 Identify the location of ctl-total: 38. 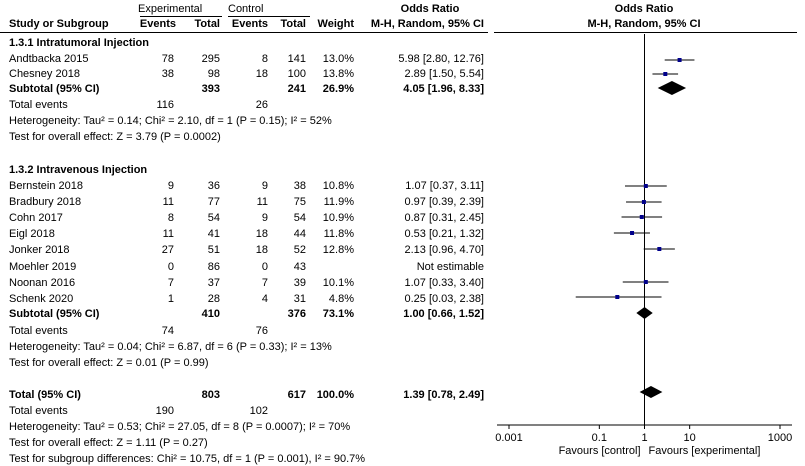
(299, 186).